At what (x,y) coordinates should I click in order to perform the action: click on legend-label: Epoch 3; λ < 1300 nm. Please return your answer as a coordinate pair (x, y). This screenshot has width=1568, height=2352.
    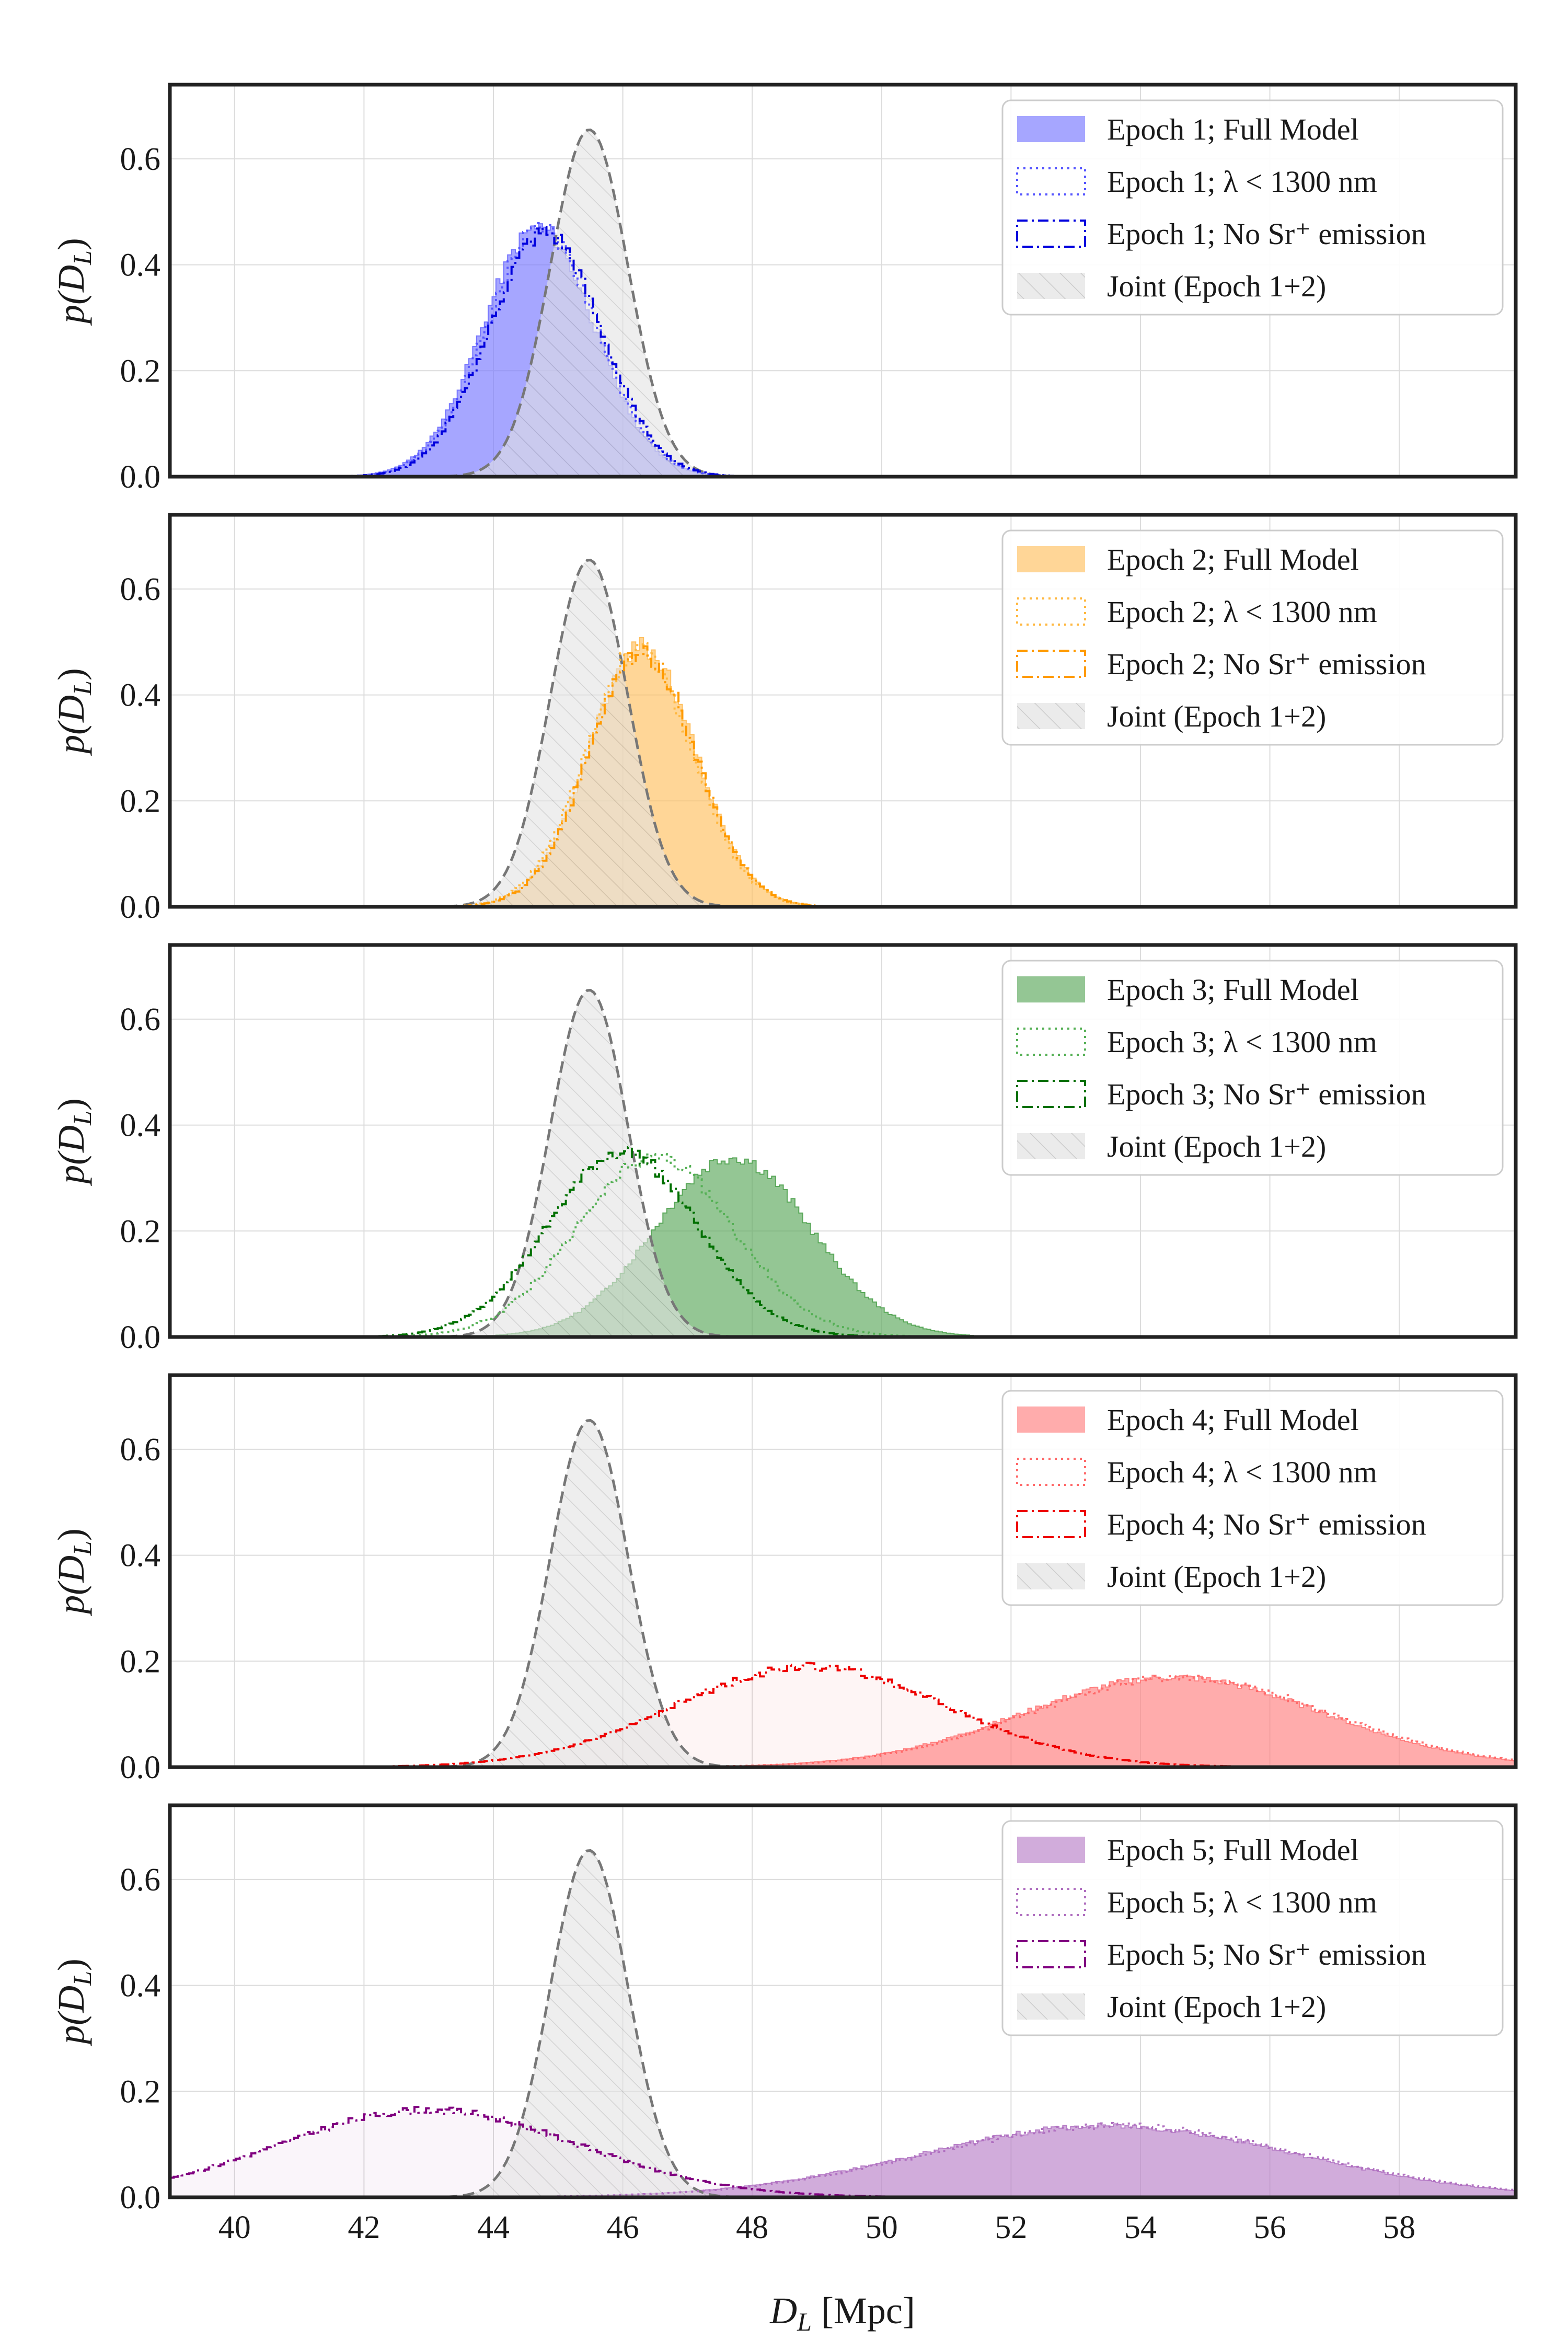
    Looking at the image, I should click on (1242, 1042).